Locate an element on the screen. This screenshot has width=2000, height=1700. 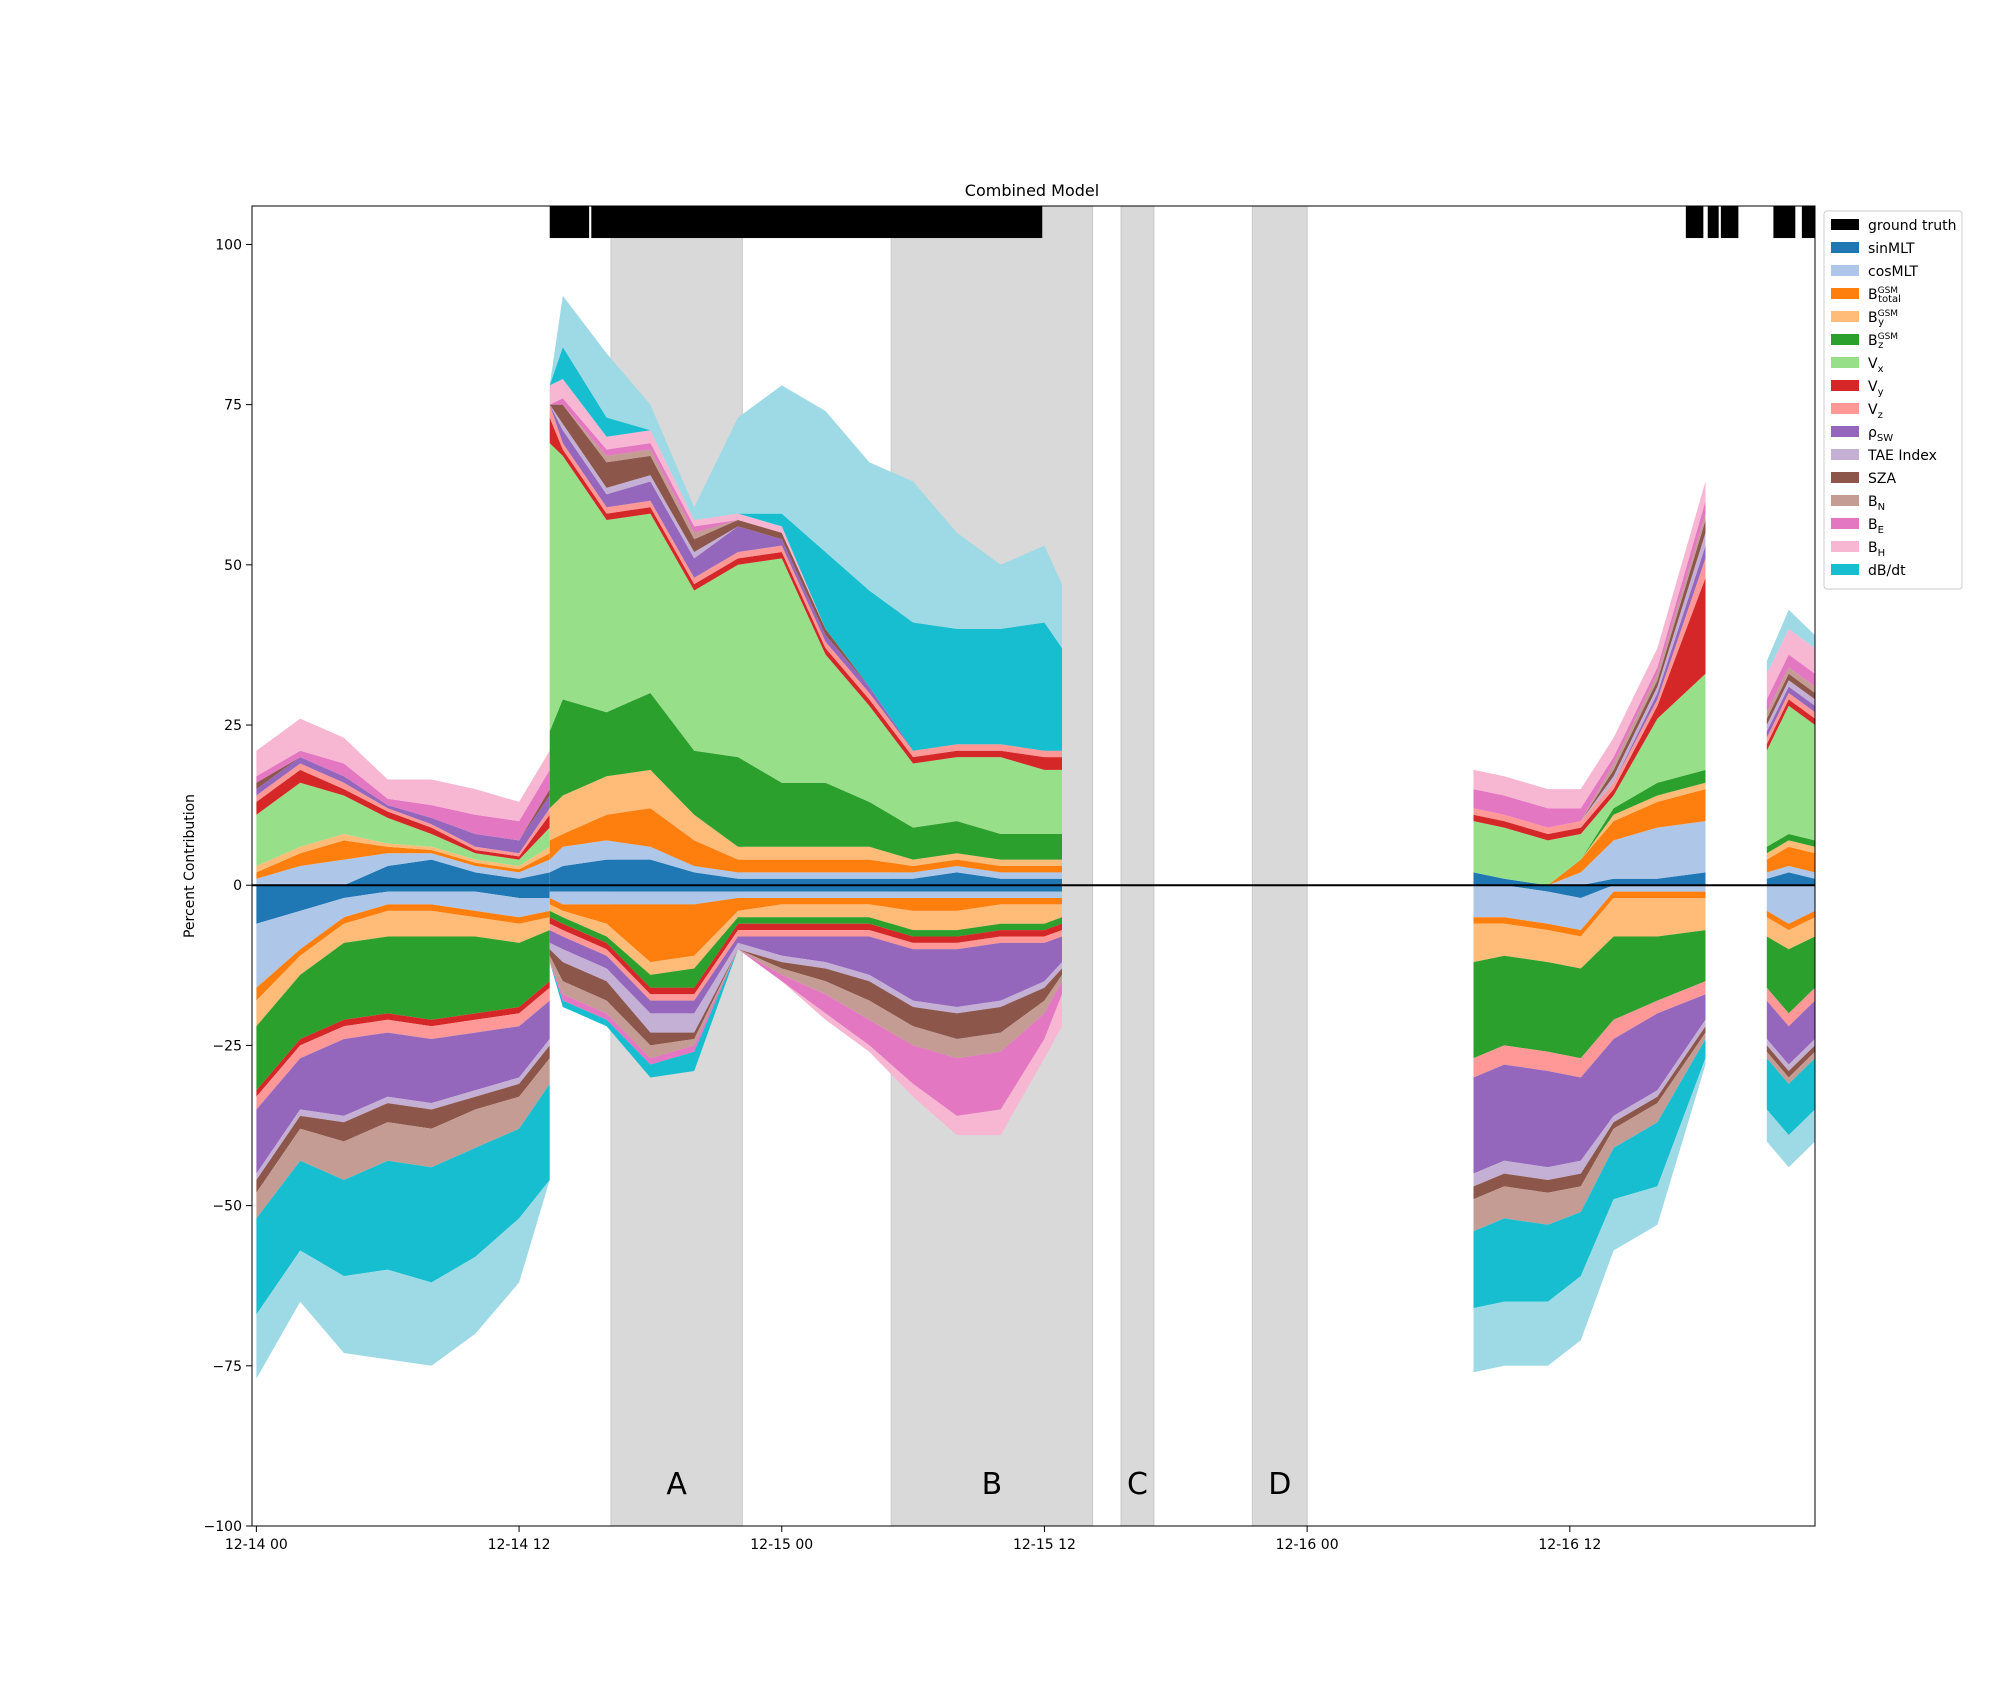
area-Vz-negative-seg3 is located at coordinates (1790, 1007).